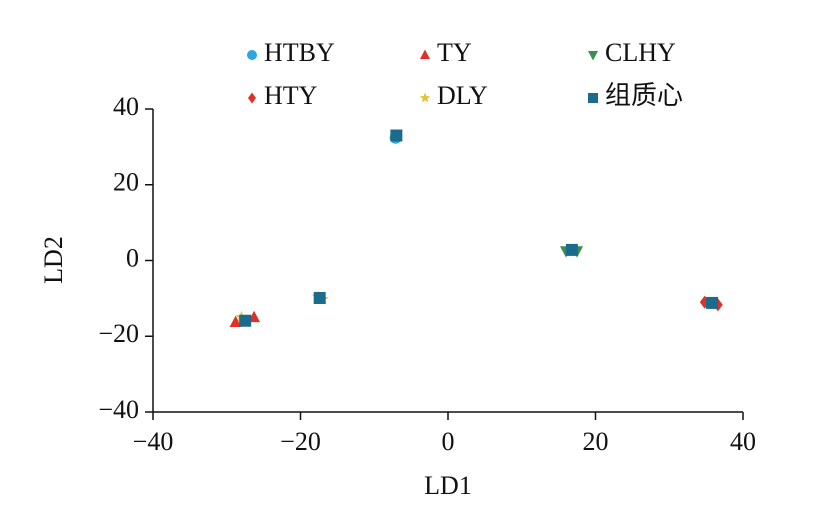 Image resolution: width=828 pixels, height=514 pixels. Describe the element at coordinates (53, 260) in the screenshot. I see `y-axis-label: LD2` at that location.